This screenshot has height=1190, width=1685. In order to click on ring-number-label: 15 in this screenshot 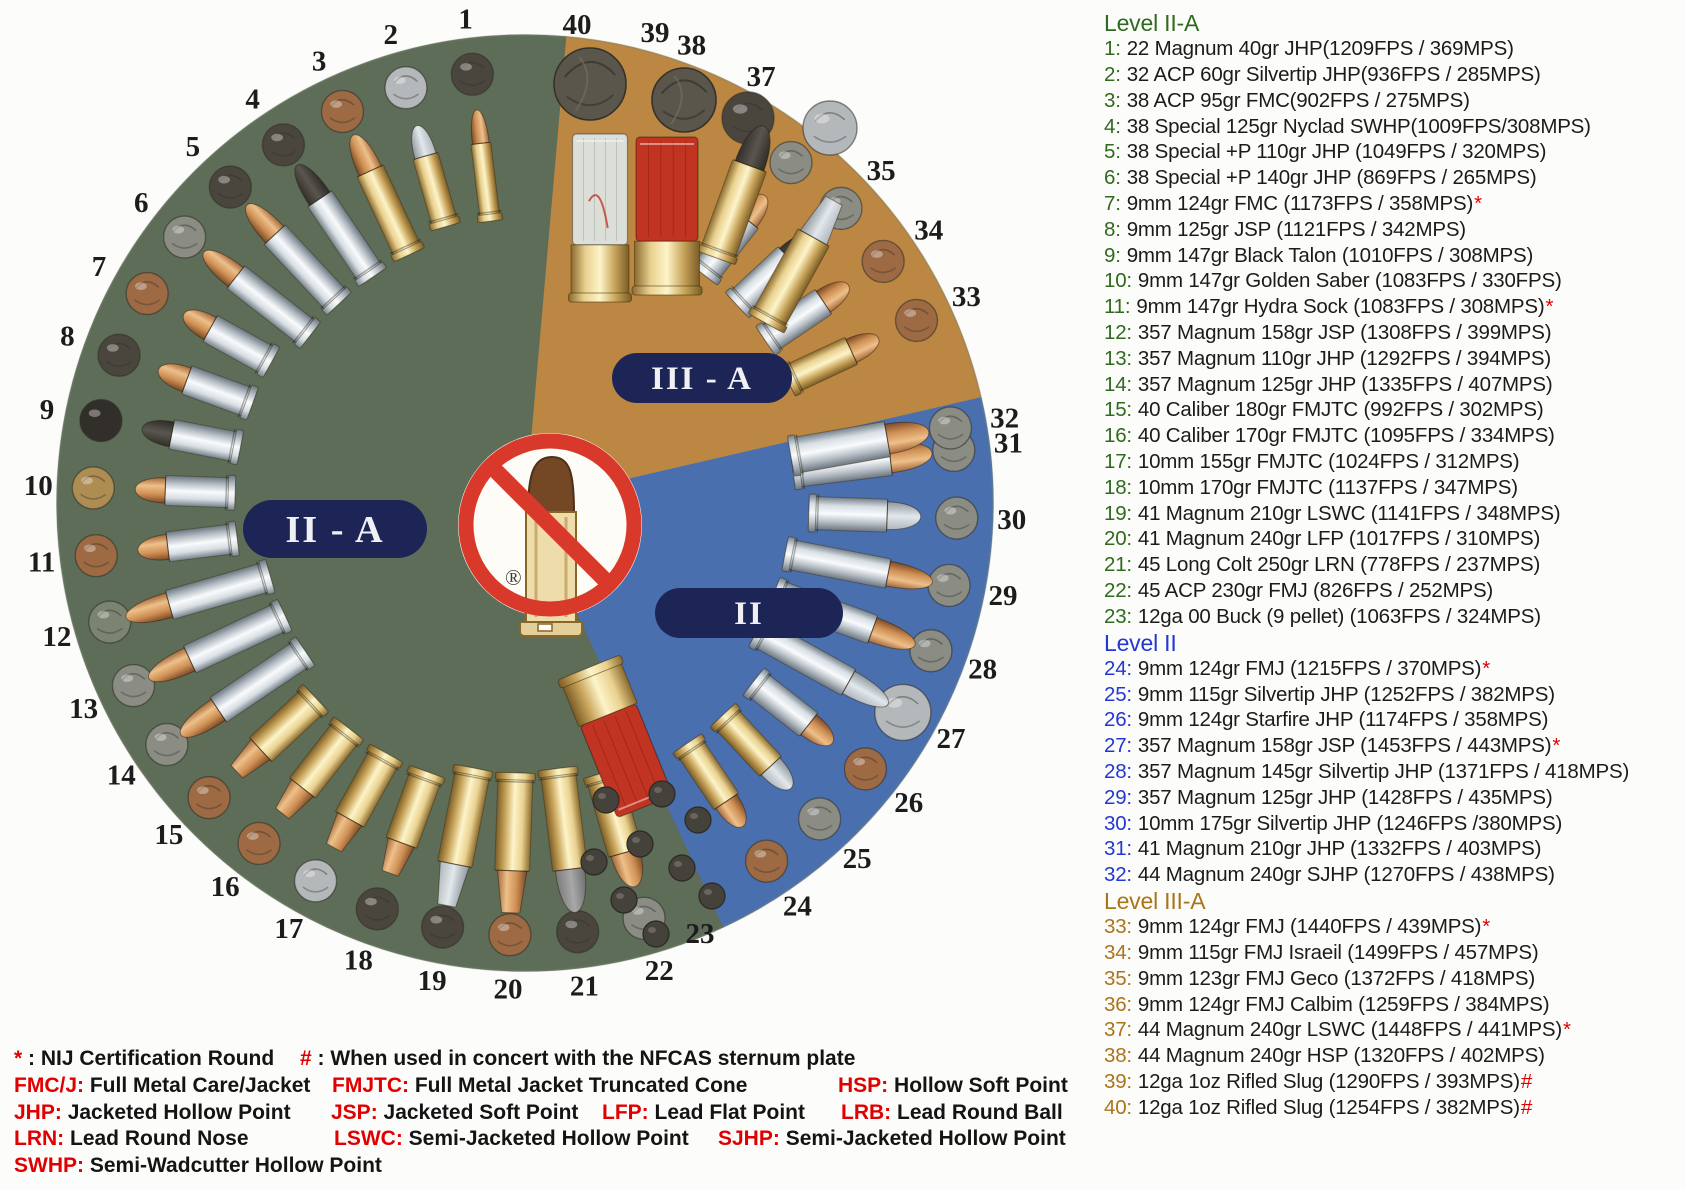, I will do `click(168, 835)`.